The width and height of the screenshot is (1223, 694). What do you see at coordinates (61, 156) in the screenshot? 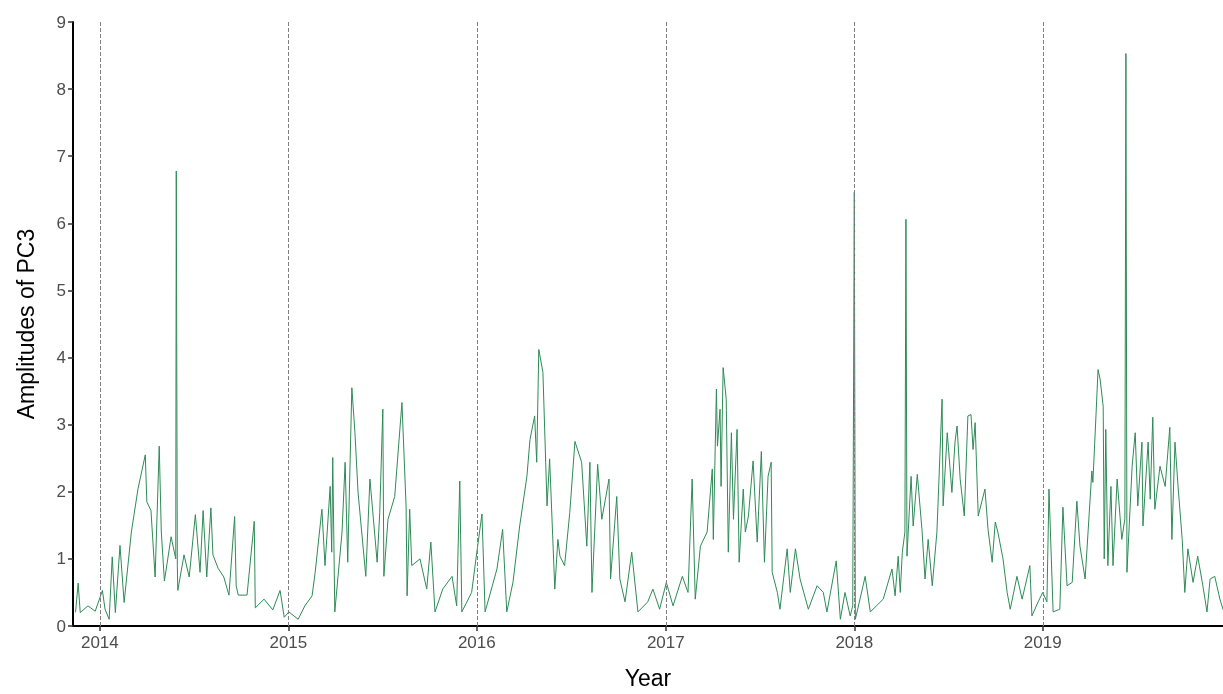
I see `y-tick-label: 7` at bounding box center [61, 156].